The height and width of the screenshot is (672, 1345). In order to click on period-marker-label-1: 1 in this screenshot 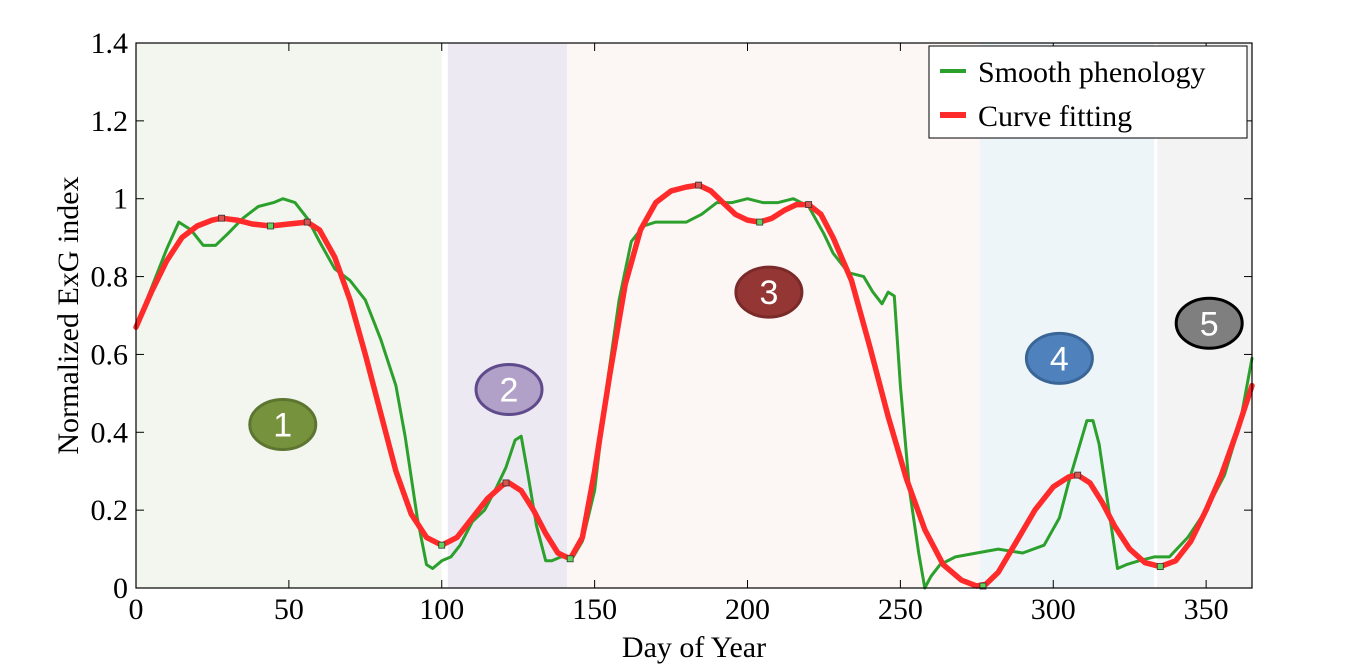, I will do `click(282, 426)`.